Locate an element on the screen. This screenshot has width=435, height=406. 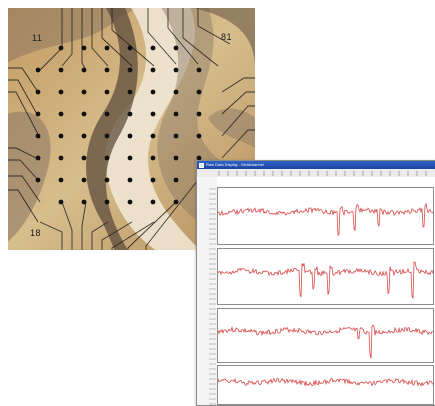
window-title: Raw Data Display - Multichannel is located at coordinates (235, 164).